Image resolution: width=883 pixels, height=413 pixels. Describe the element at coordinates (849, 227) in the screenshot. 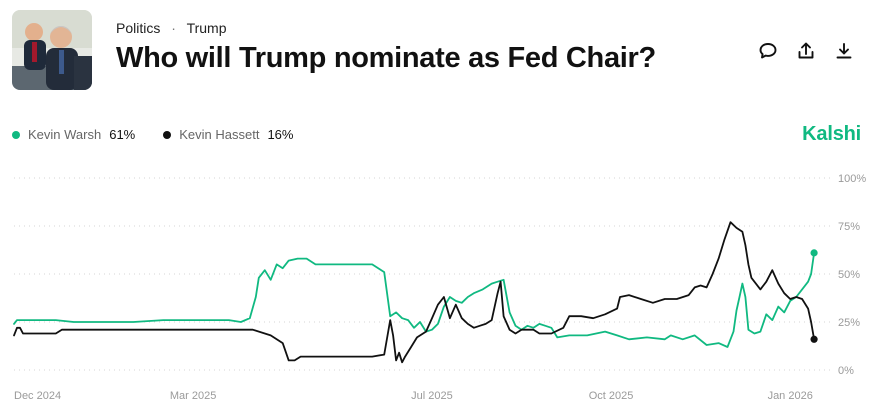

I see `y-tick-label: 75%` at that location.